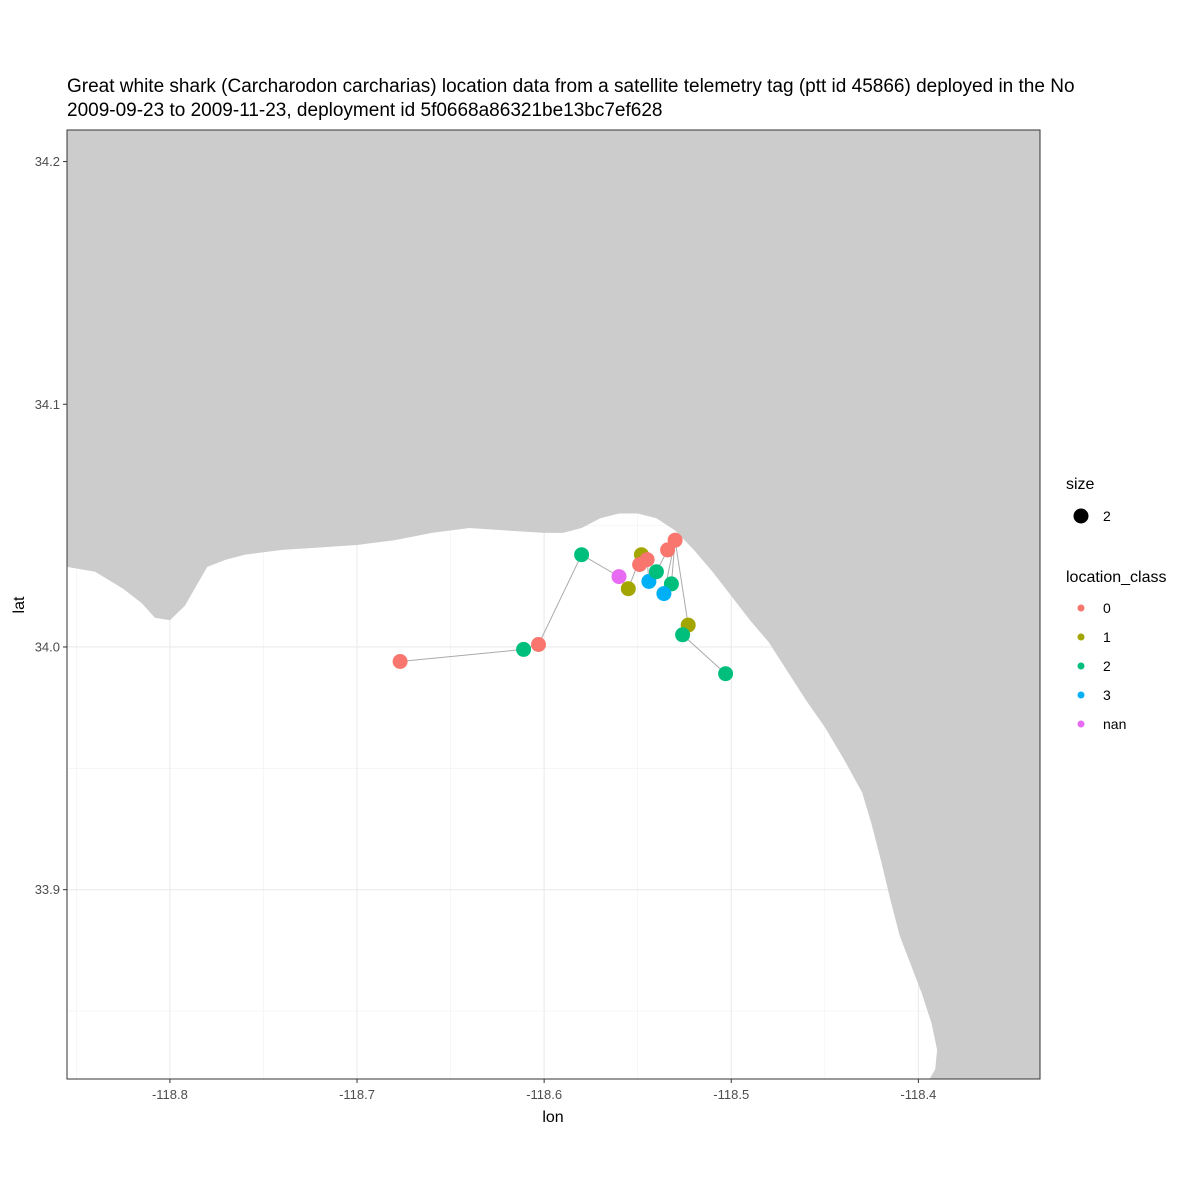  I want to click on legend-class-label: 2, so click(1107, 666).